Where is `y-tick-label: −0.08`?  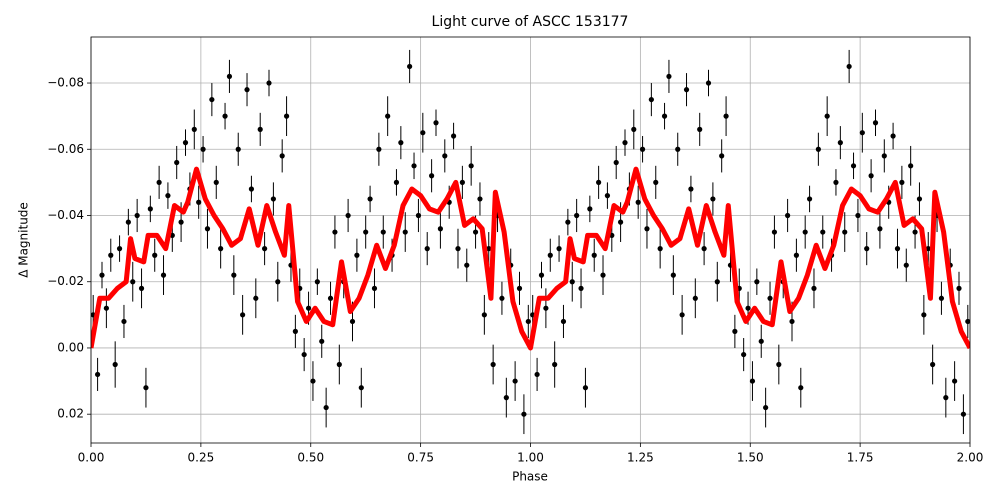 y-tick-label: −0.08 is located at coordinates (65, 83).